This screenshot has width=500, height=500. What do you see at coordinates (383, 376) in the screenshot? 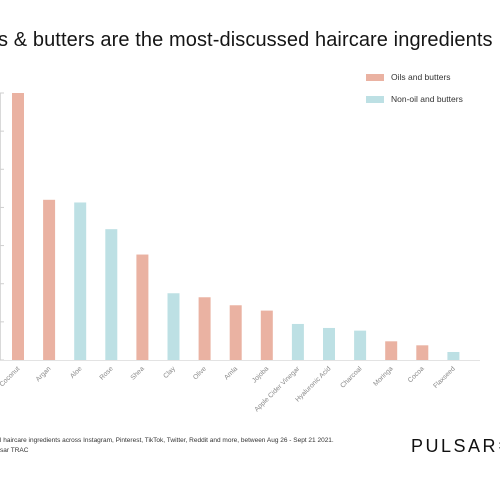
I see `x-tick-label: Moringa` at bounding box center [383, 376].